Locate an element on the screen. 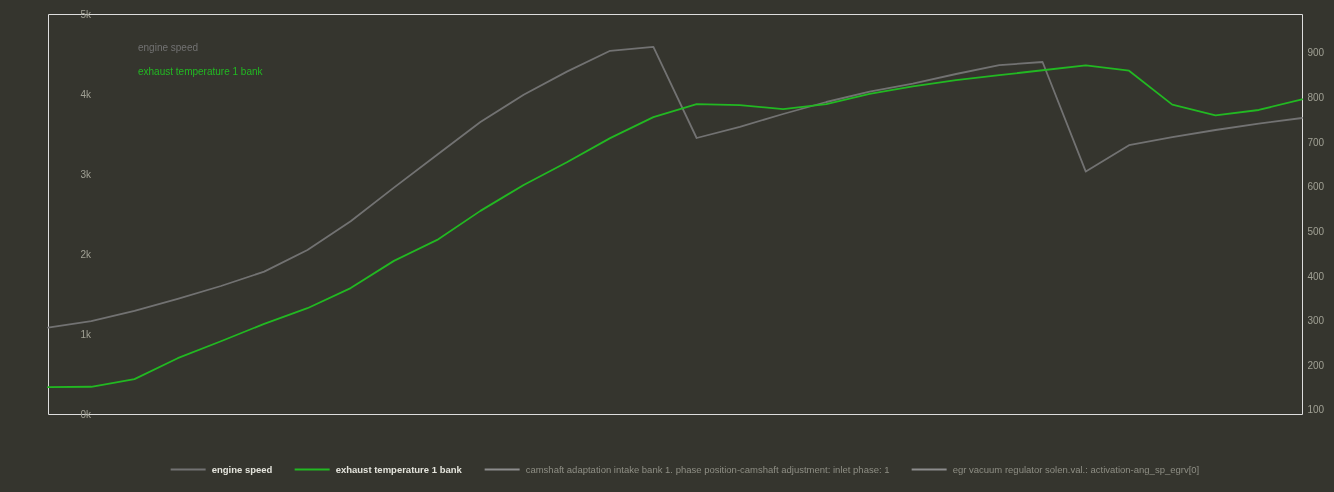 The image size is (1334, 492). y-tick-label: 4k is located at coordinates (86, 94).